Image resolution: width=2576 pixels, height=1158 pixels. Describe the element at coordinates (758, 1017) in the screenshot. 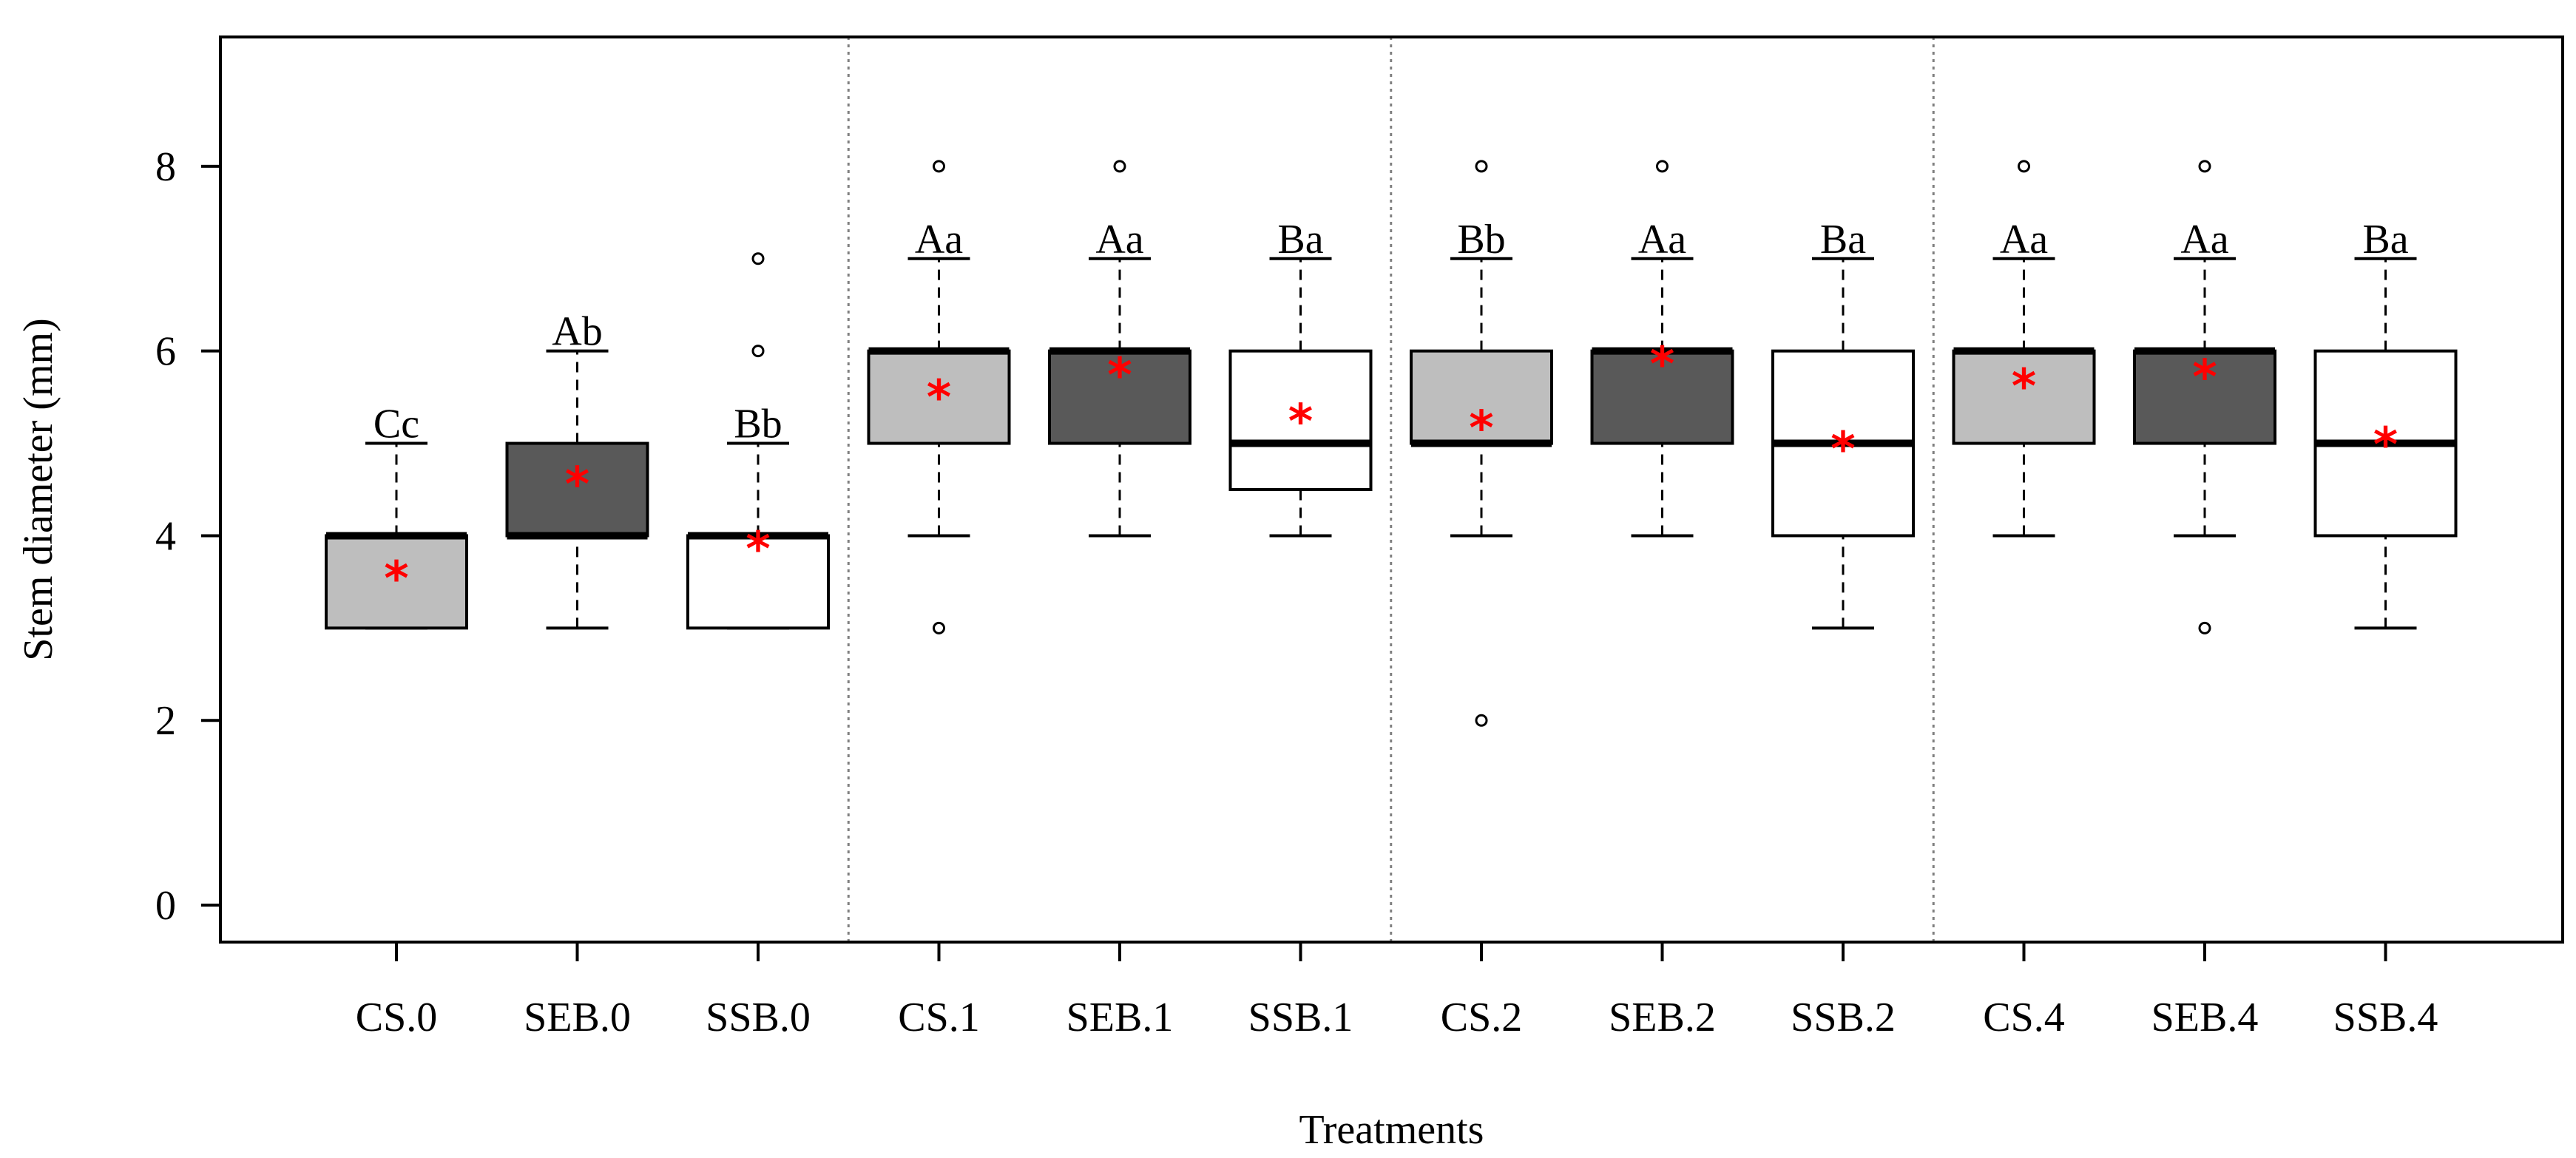

I see `x-tick-label: SSB.0` at that location.